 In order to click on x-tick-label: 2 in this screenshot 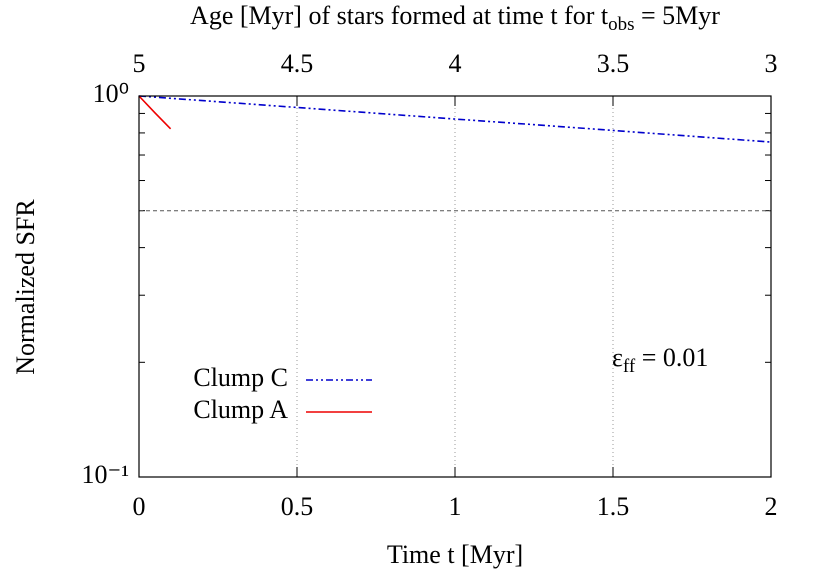, I will do `click(771, 506)`.